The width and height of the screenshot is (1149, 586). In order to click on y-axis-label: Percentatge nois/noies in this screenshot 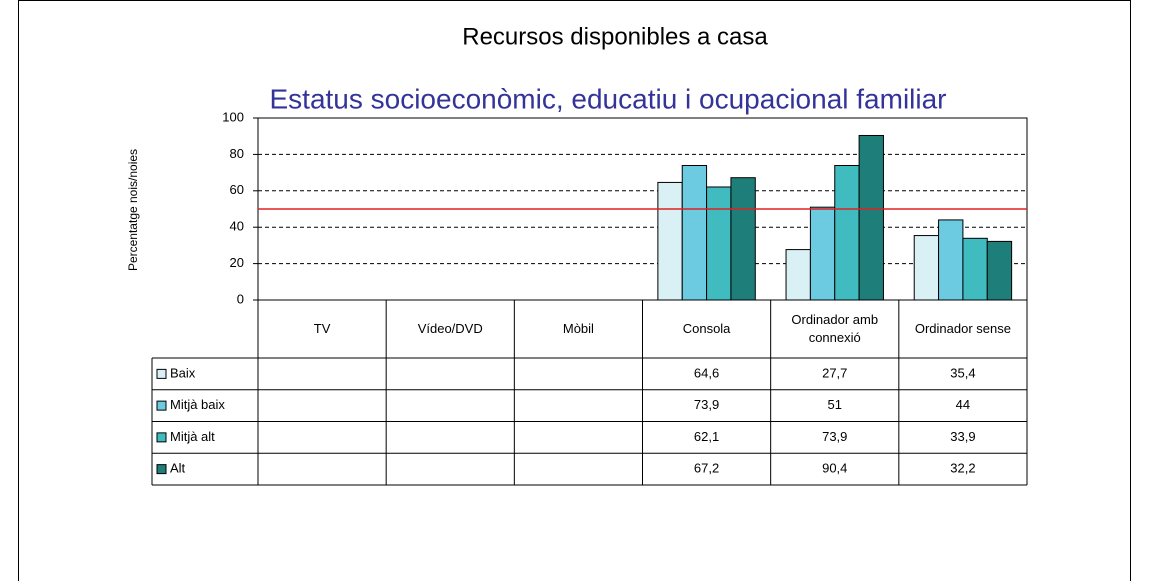, I will do `click(133, 210)`.